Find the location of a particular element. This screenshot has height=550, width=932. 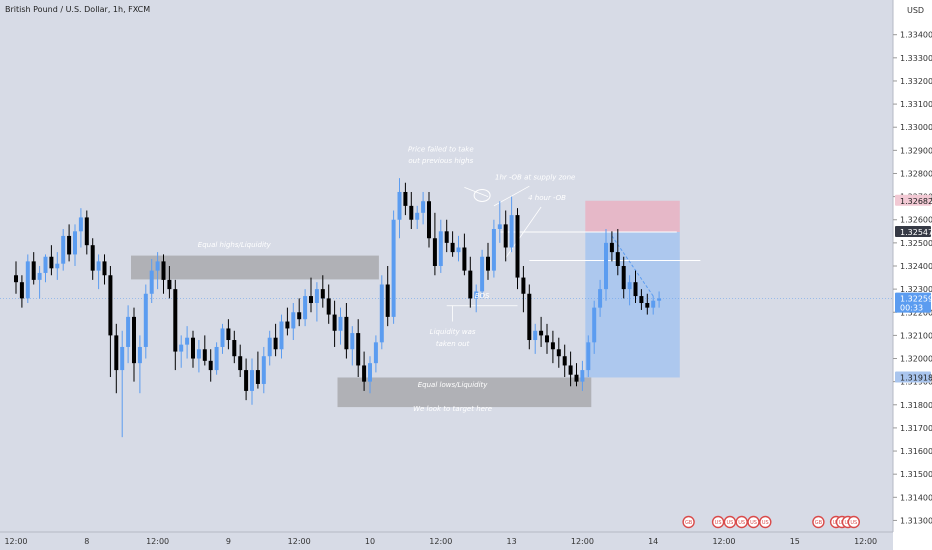

economic-events: GBUSUSUSUSUSGBUSUSUSUS is located at coordinates (771, 522).